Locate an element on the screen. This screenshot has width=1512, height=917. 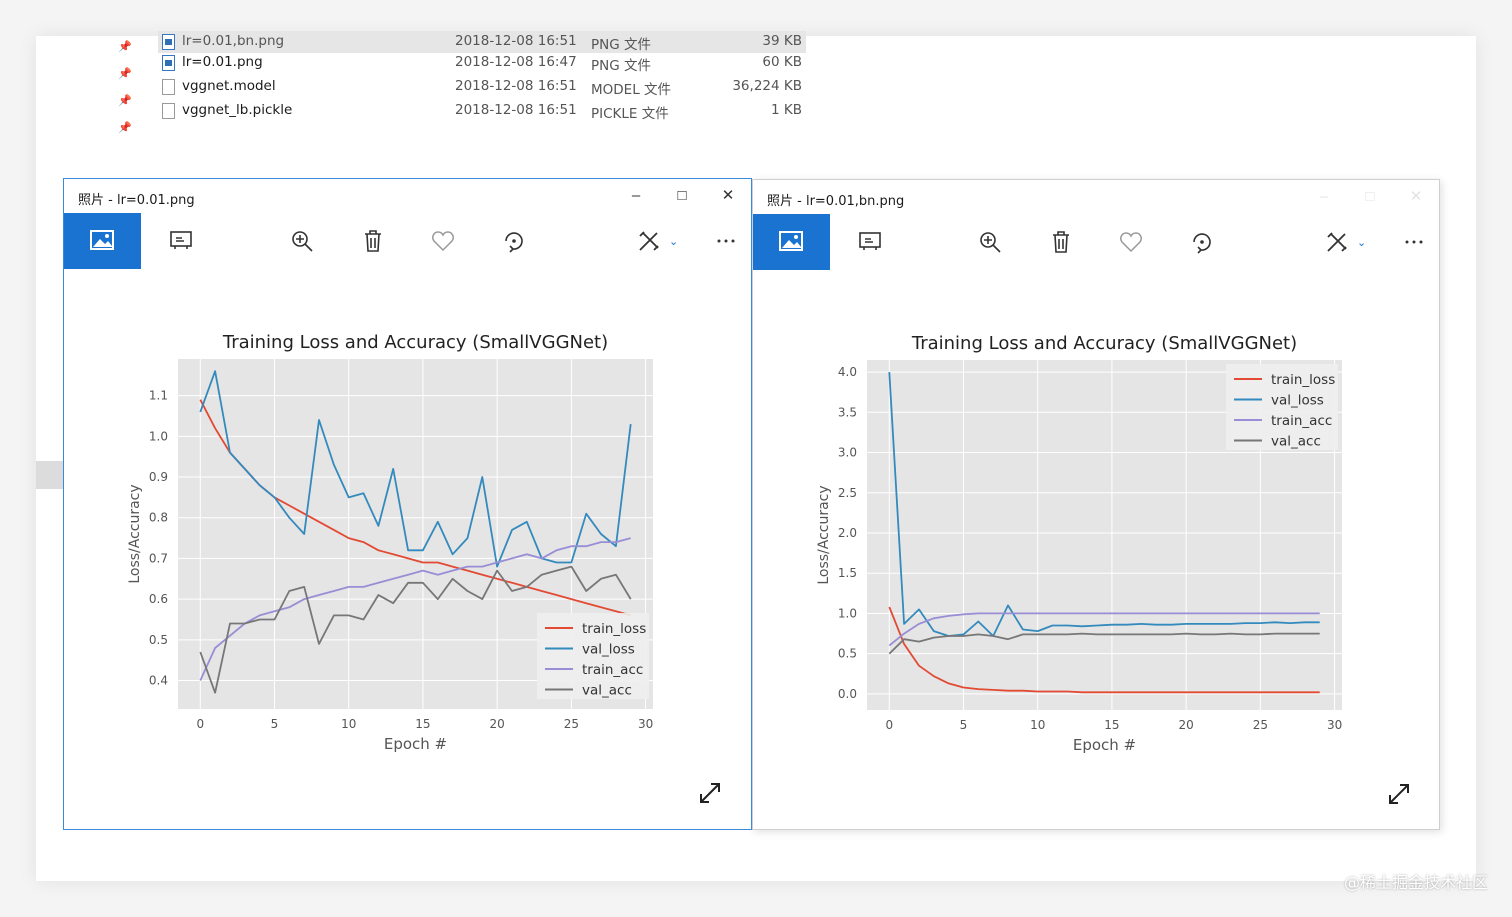
y-tick-label: 0.5 is located at coordinates (847, 654).